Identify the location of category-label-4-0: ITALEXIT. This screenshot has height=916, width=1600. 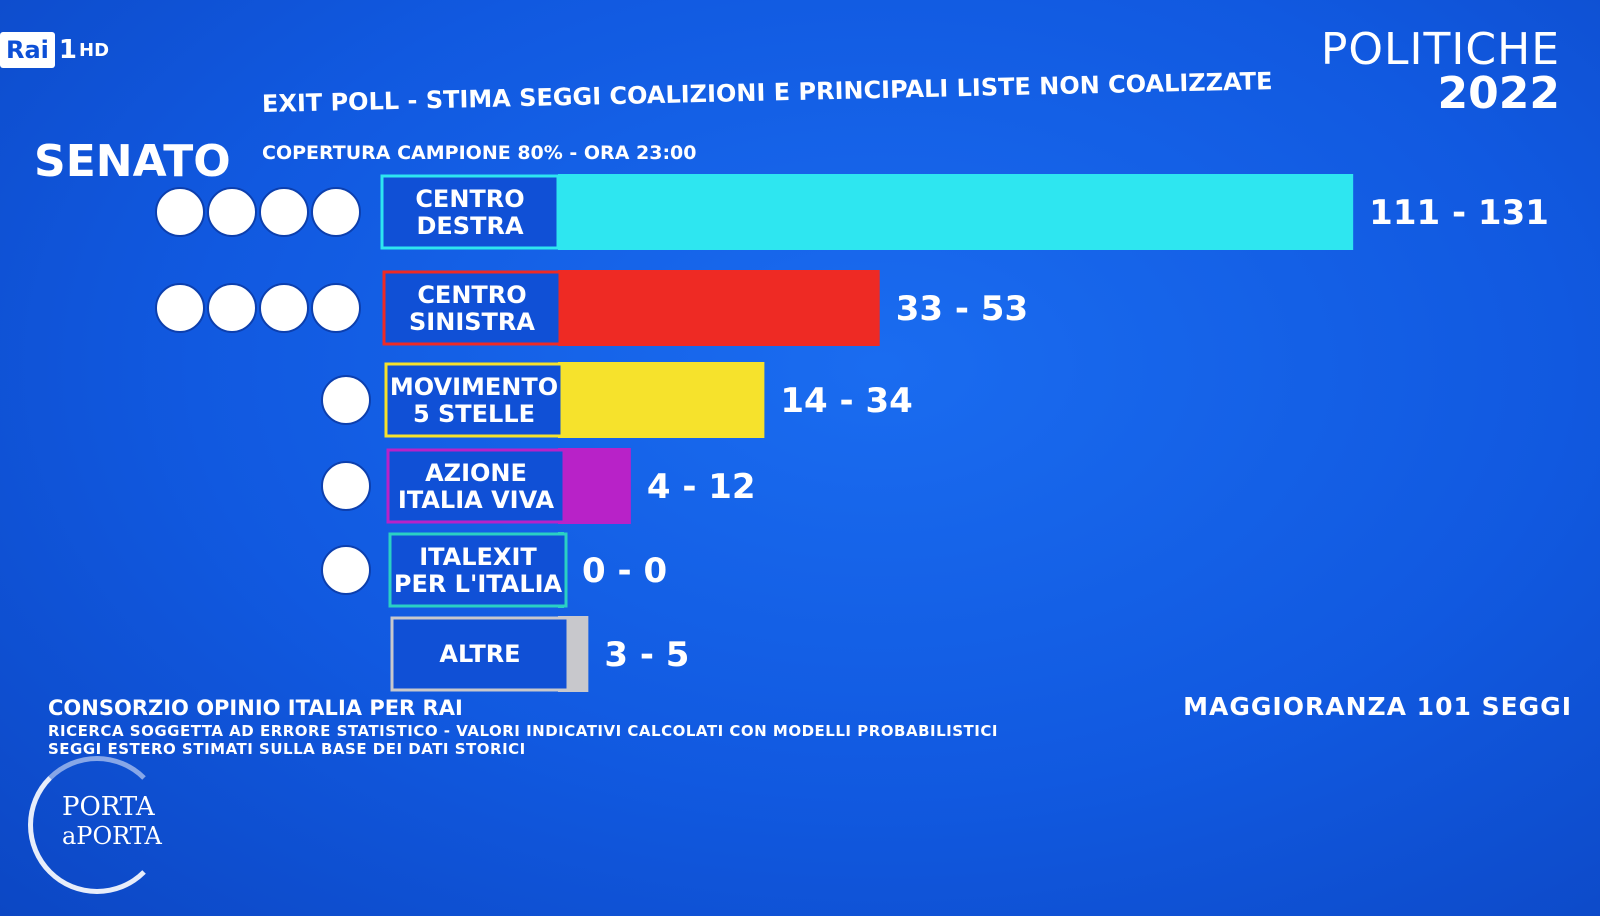
(478, 557).